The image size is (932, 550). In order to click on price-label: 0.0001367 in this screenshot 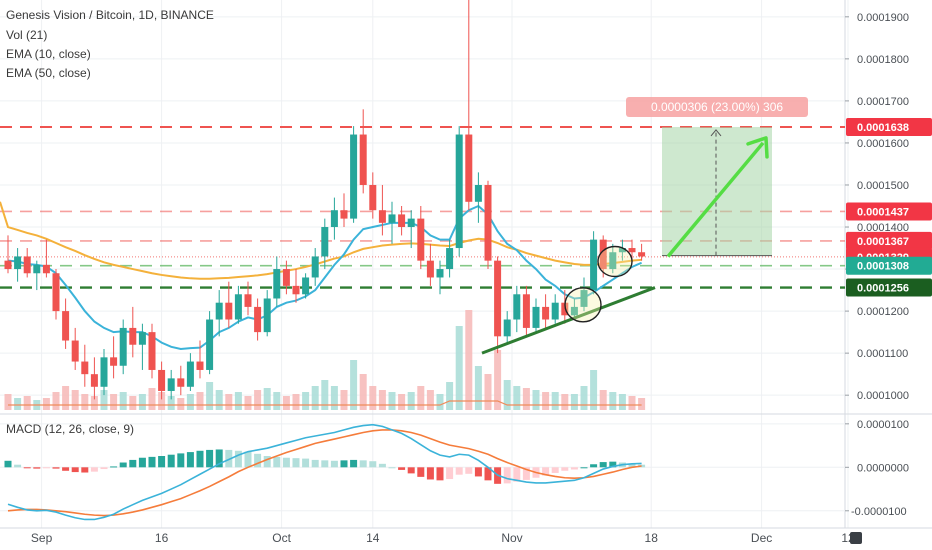, I will do `click(883, 242)`.